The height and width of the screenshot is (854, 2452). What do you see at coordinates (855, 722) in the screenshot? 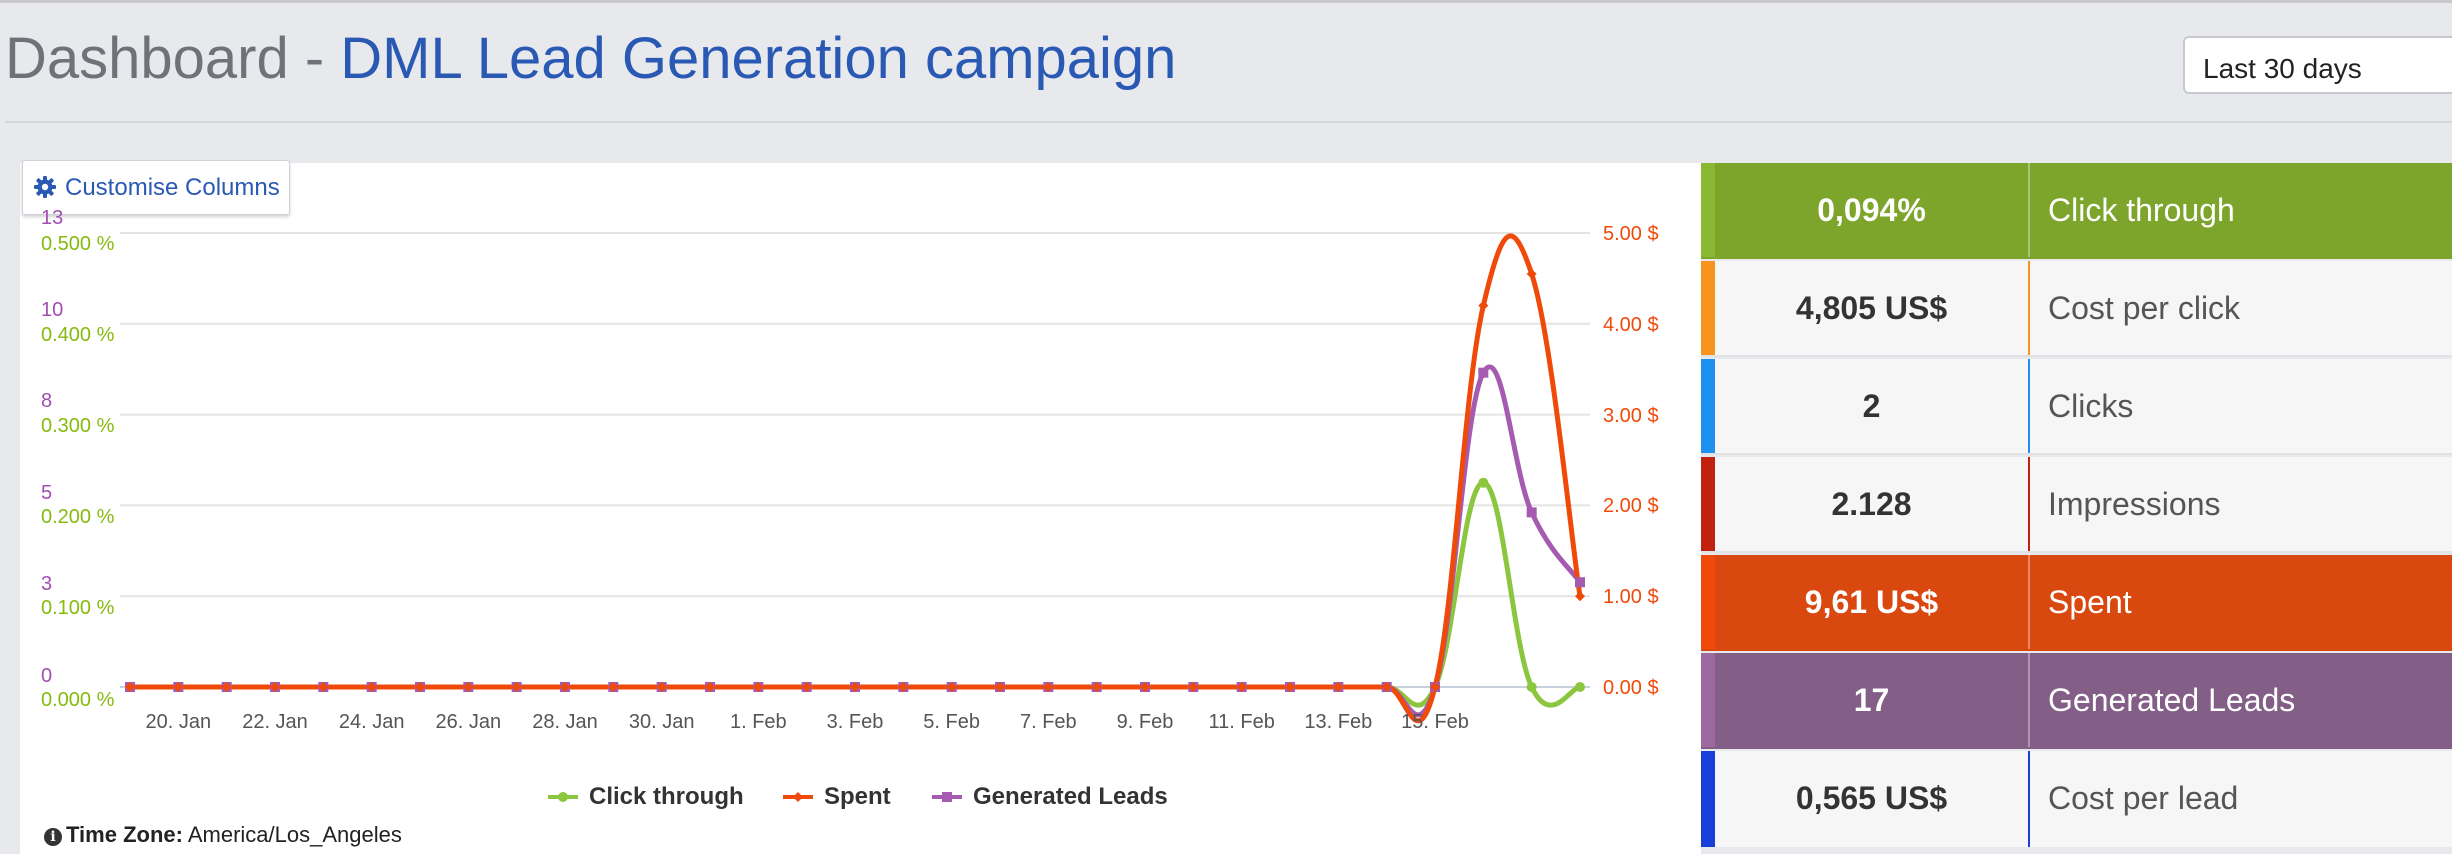
I see `x-axis-tick-label: 3. Feb` at bounding box center [855, 722].